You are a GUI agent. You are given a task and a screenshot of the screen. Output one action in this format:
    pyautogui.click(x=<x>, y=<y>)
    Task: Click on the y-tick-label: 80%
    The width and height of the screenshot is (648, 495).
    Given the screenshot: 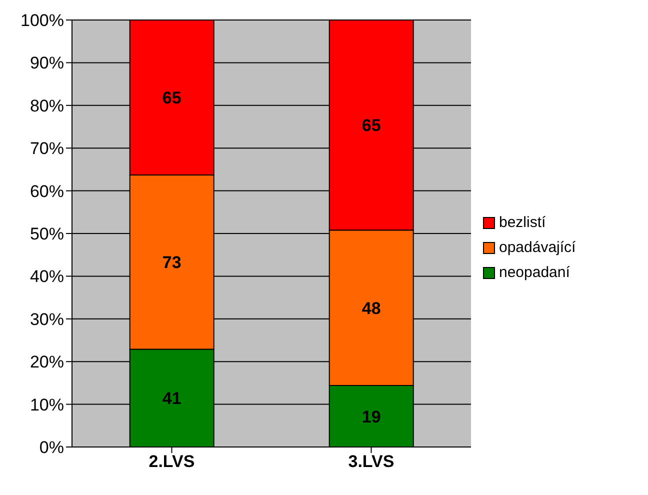 What is the action you would take?
    pyautogui.click(x=47, y=106)
    